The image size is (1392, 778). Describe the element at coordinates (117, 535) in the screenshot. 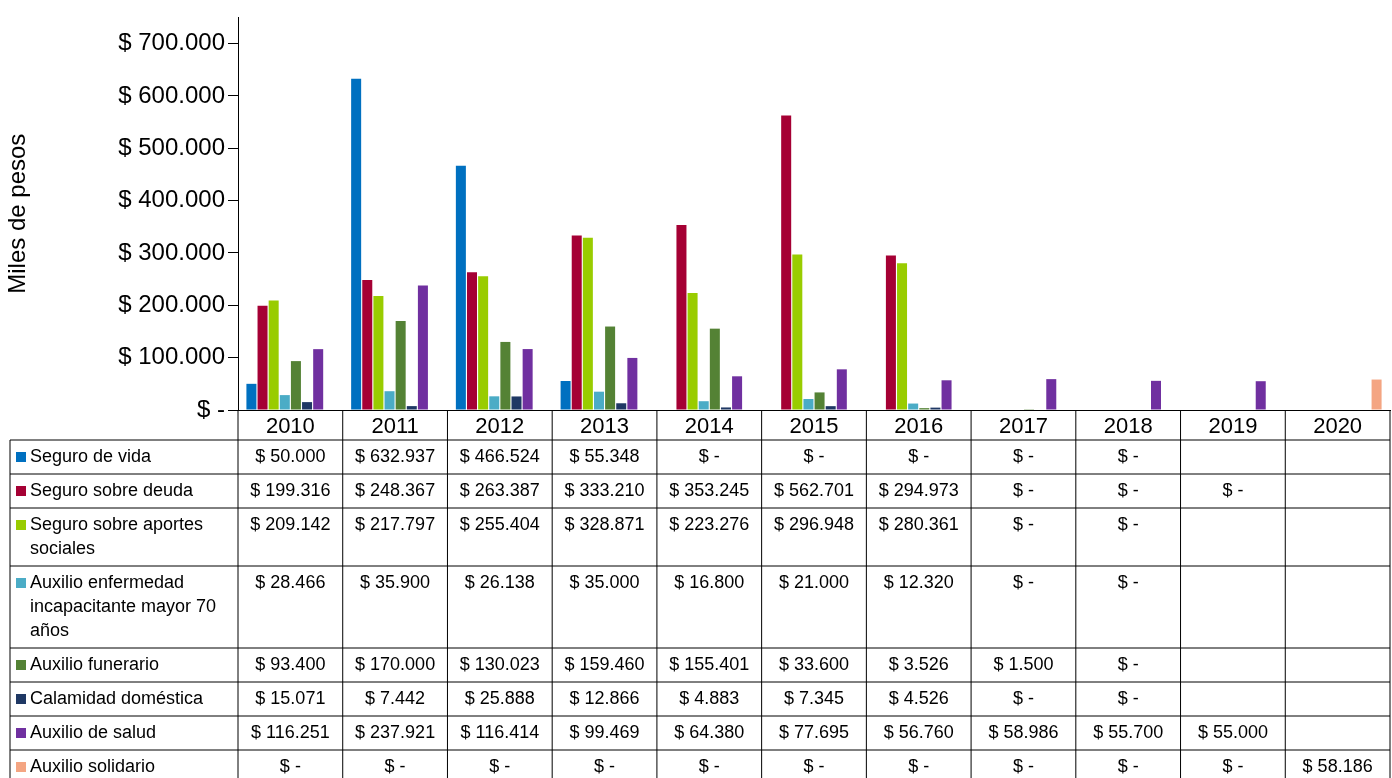

I see `legend-label: Seguro sobre aportes sociales` at that location.